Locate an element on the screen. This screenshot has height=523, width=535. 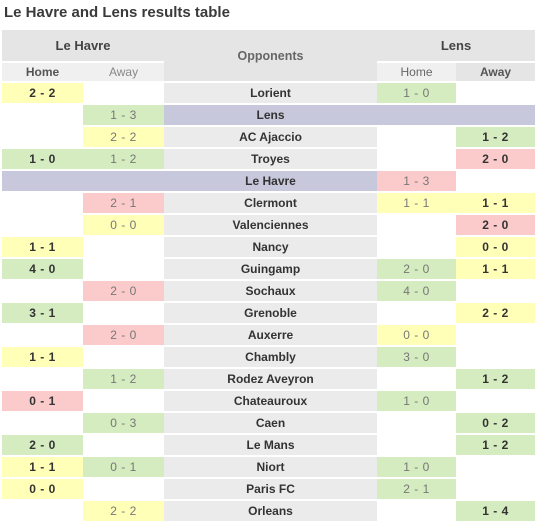
opponent-name: Orleans is located at coordinates (271, 512).